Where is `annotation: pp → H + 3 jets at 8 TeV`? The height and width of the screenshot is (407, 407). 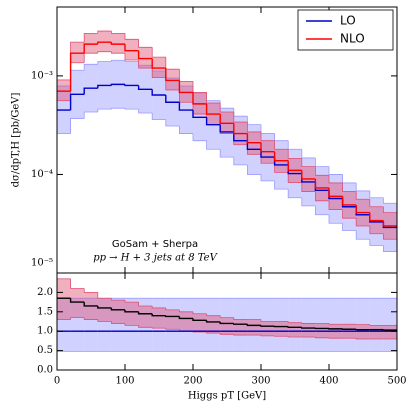
annotation: pp → H + 3 jets at 8 TeV is located at coordinates (155, 258).